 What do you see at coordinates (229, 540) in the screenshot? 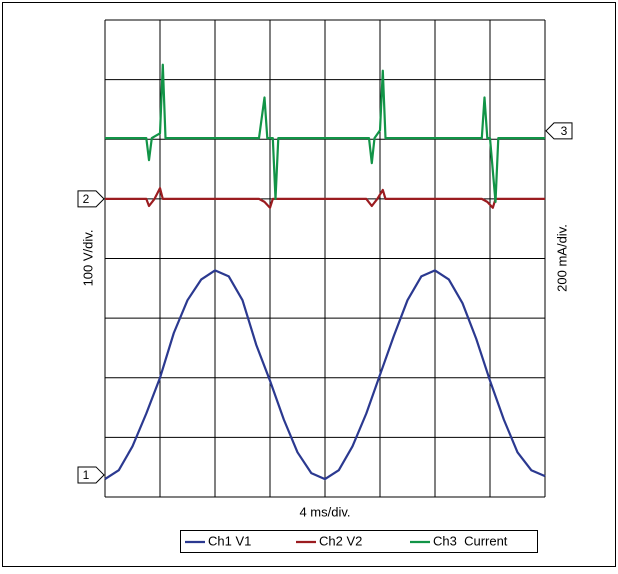
I see `legend-label: Ch1 V1` at bounding box center [229, 540].